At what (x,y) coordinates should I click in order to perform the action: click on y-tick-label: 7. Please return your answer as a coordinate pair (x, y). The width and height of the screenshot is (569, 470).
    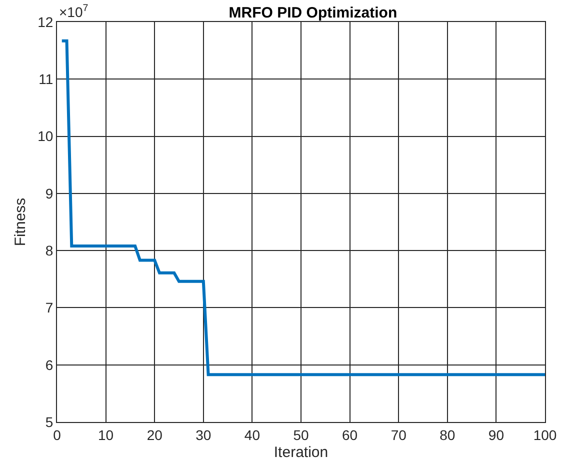
    Looking at the image, I should click on (49, 308).